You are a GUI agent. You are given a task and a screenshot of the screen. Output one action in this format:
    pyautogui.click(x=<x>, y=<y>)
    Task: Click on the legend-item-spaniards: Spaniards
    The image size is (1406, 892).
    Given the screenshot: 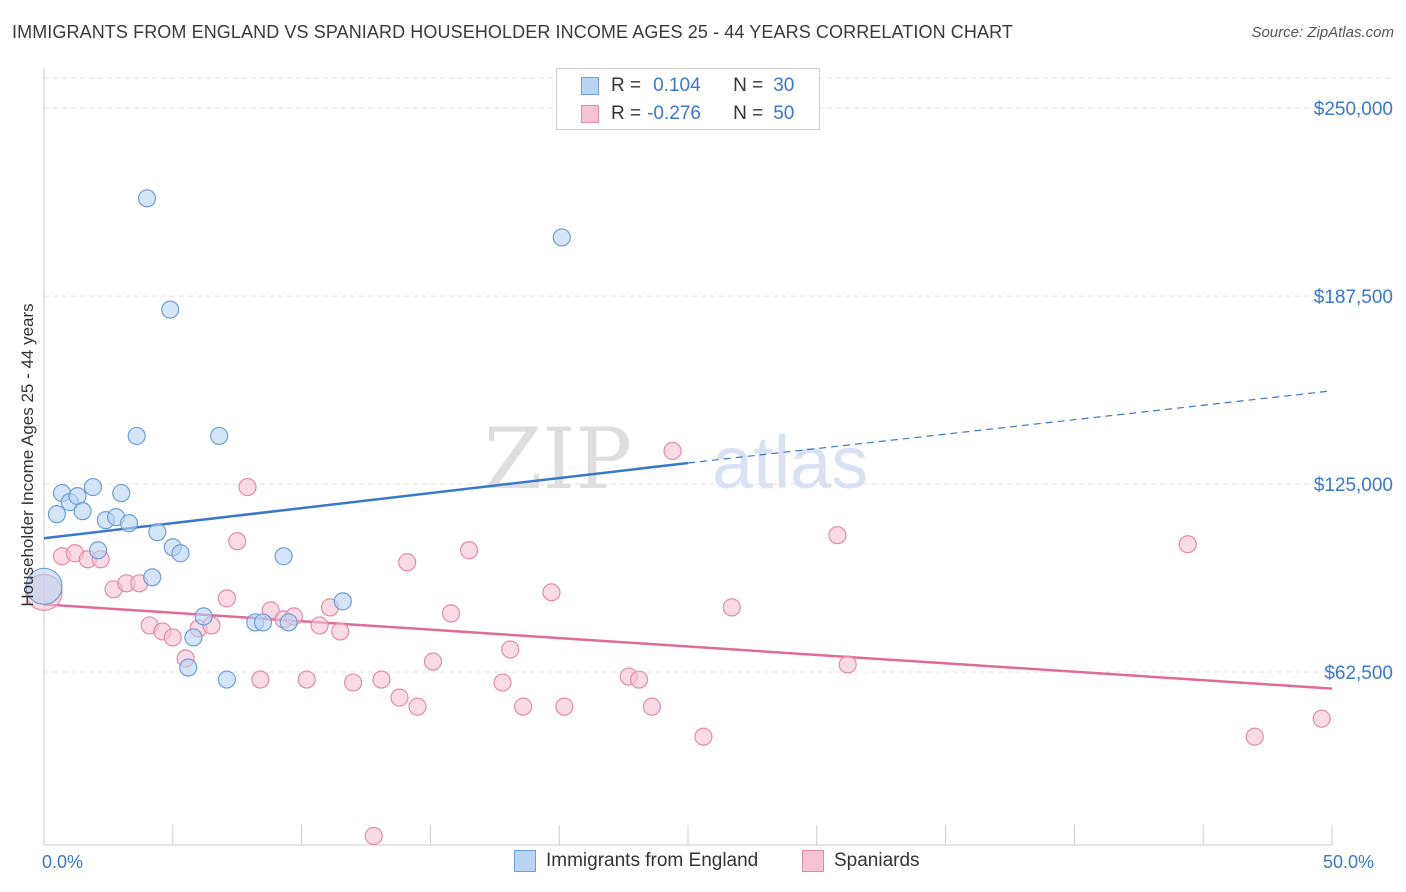 What is the action you would take?
    pyautogui.click(x=861, y=861)
    